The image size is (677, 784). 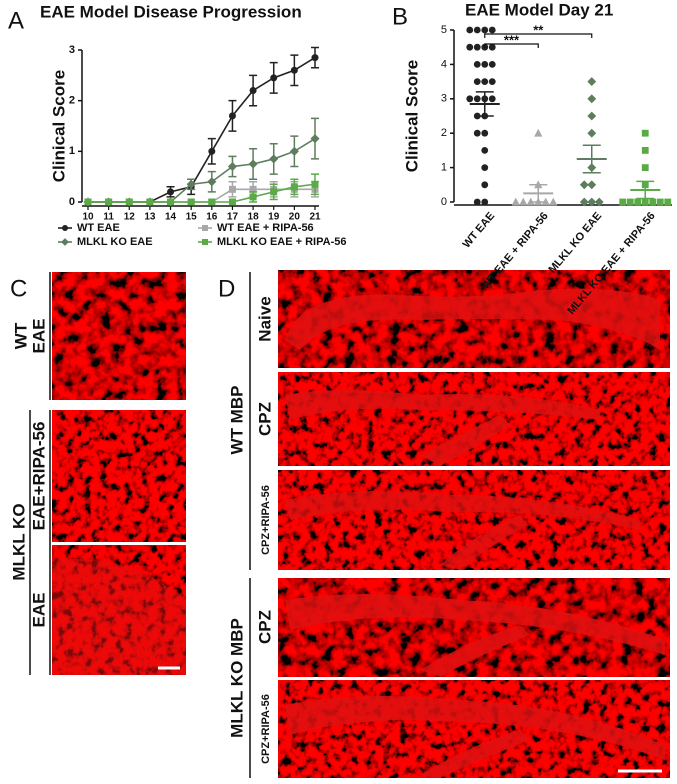 I want to click on group-label: WT MBP, so click(x=236, y=420).